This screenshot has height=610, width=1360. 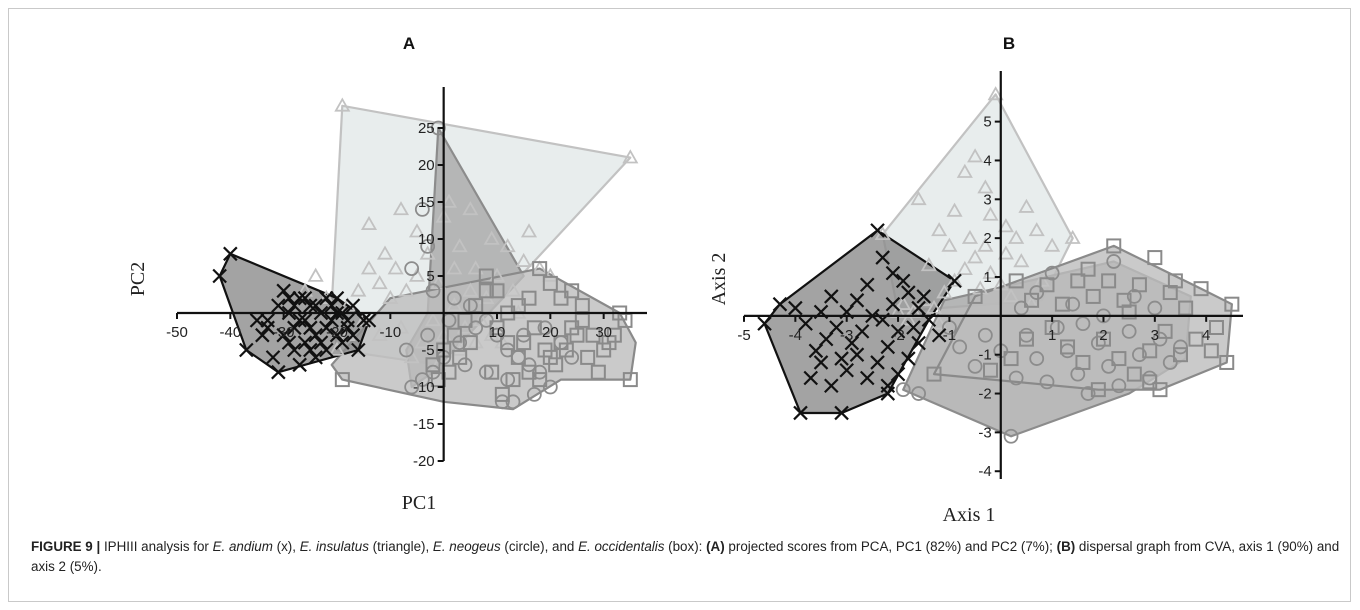 What do you see at coordinates (242, 546) in the screenshot?
I see `caption-part: E. andium` at bounding box center [242, 546].